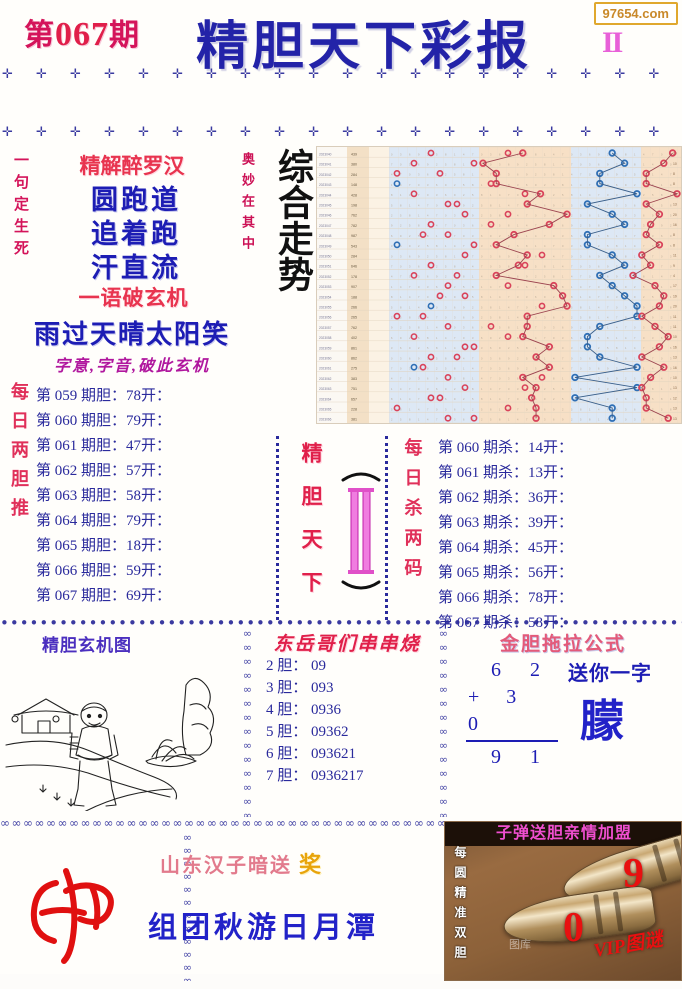 Image resolution: width=682 pixels, height=989 pixels. Describe the element at coordinates (307, 732) in the screenshot. I see `chuanchuan-row: 5 胆： 09362` at that location.